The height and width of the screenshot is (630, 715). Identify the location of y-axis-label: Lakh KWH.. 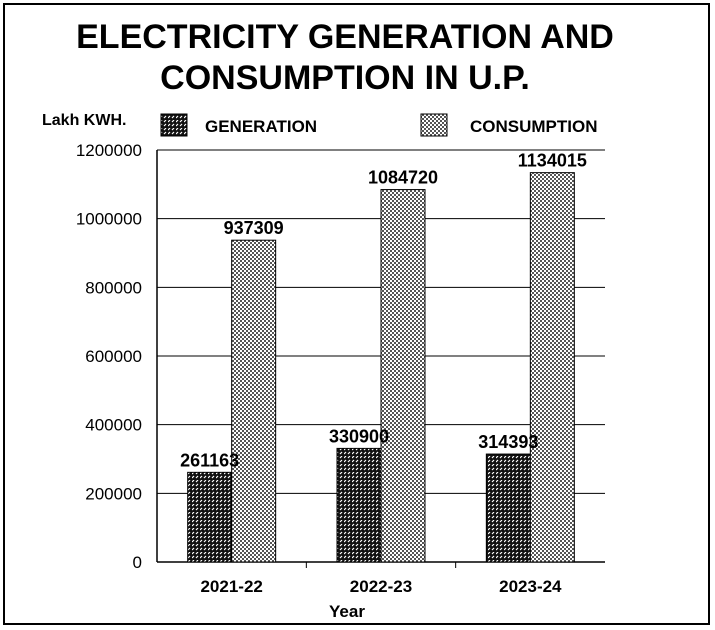
(84, 120).